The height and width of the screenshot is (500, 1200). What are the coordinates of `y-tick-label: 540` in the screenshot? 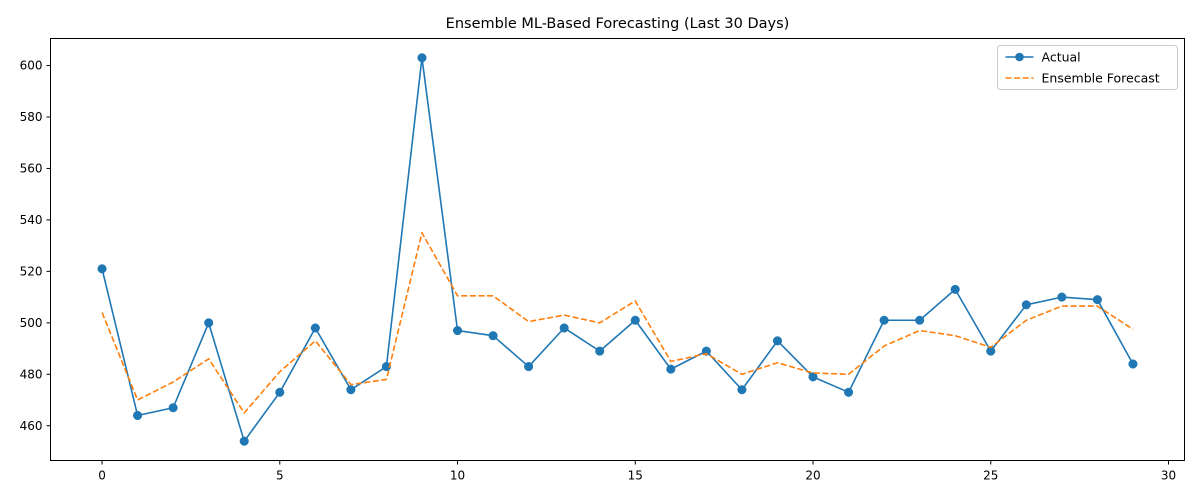 It's located at (31, 220).